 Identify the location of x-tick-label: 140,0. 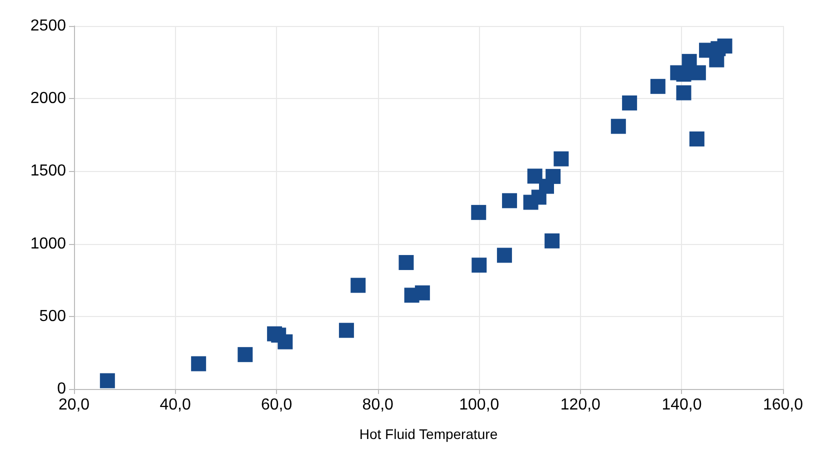
(682, 405).